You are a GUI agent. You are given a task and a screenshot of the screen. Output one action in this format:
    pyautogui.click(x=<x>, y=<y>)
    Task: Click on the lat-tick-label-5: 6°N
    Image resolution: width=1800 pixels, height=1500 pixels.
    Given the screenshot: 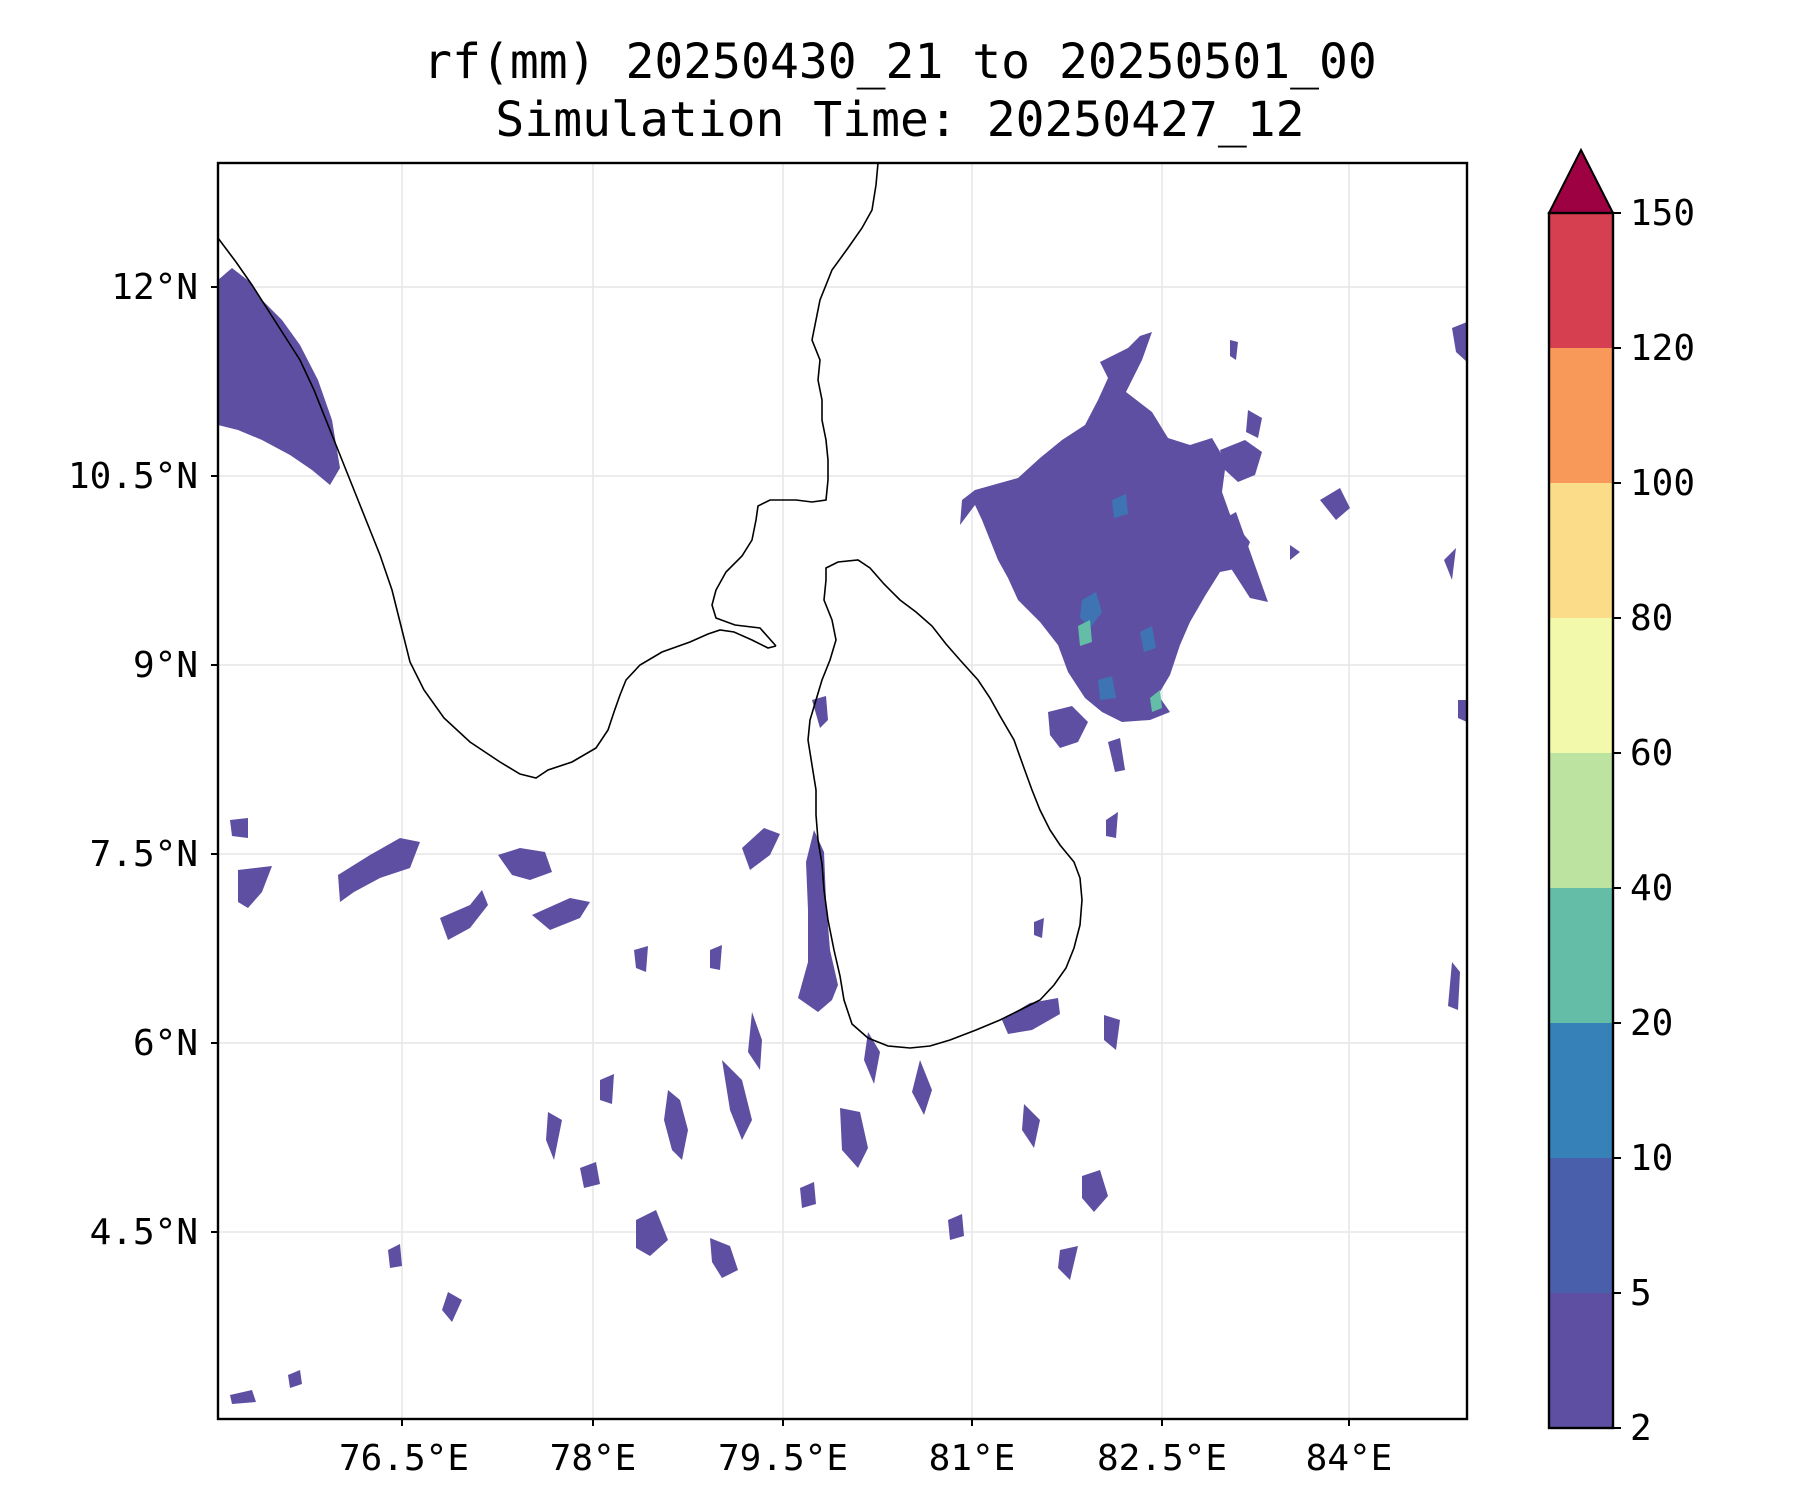 What is the action you would take?
    pyautogui.click(x=165, y=1043)
    